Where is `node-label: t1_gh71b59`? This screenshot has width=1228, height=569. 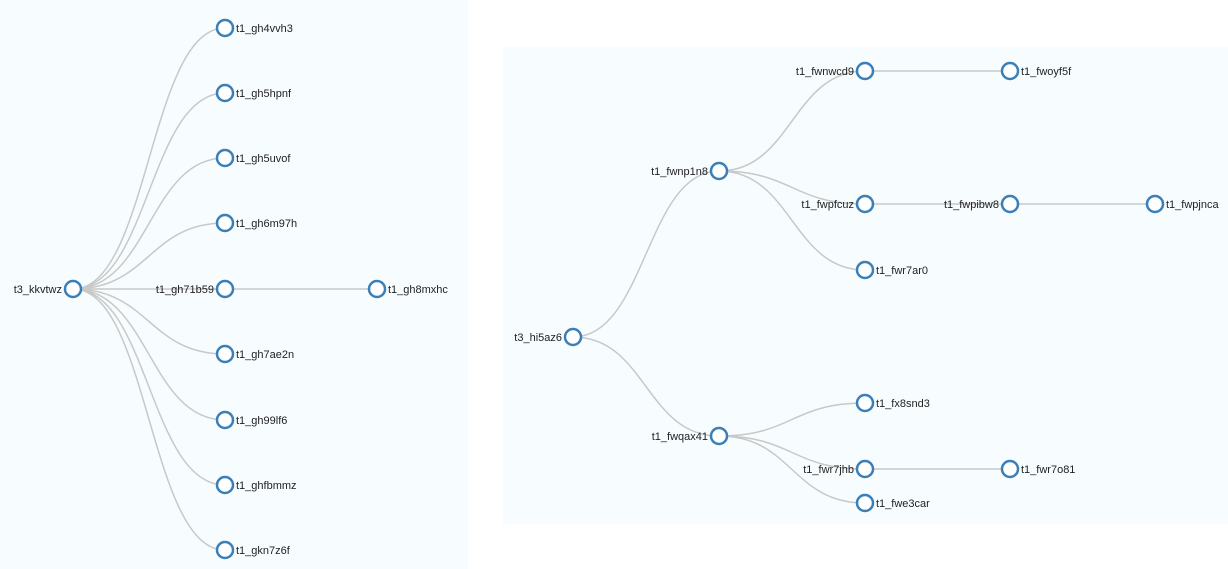 node-label: t1_gh71b59 is located at coordinates (185, 290).